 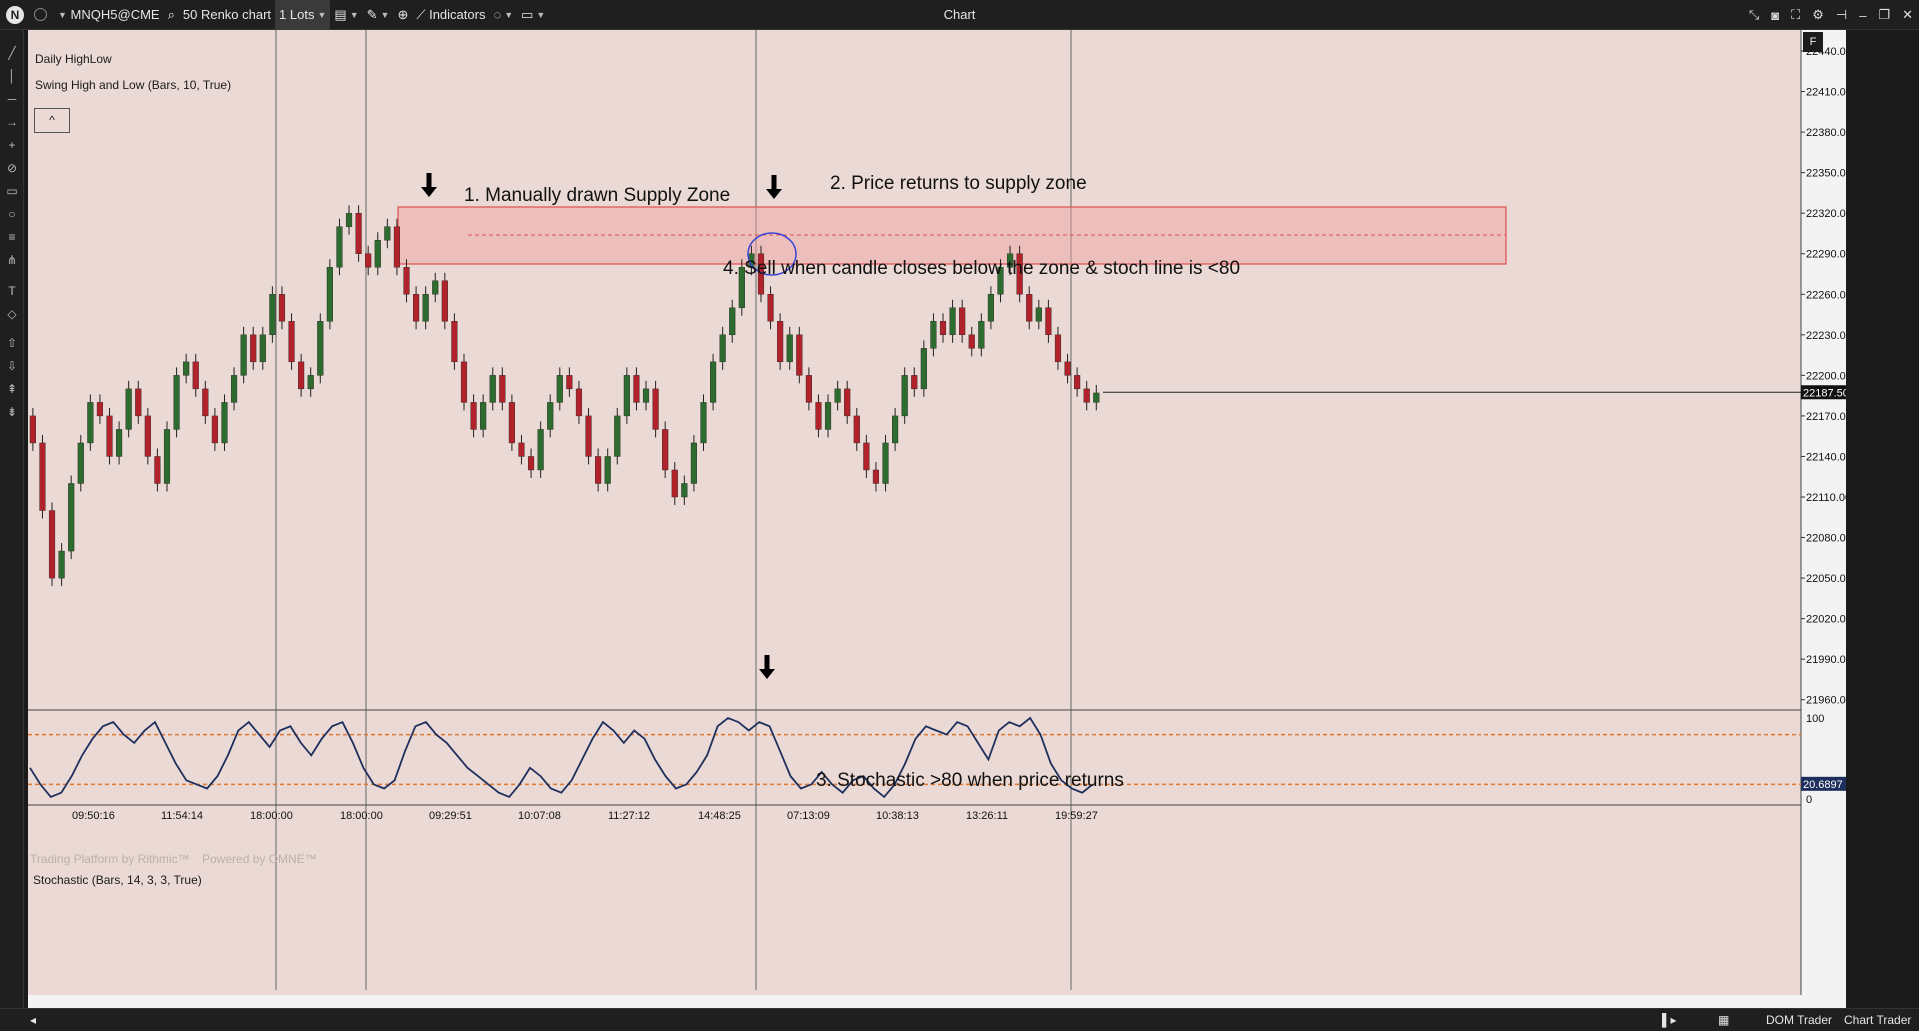 I want to click on expand-icon: ⛶, so click(x=1796, y=14).